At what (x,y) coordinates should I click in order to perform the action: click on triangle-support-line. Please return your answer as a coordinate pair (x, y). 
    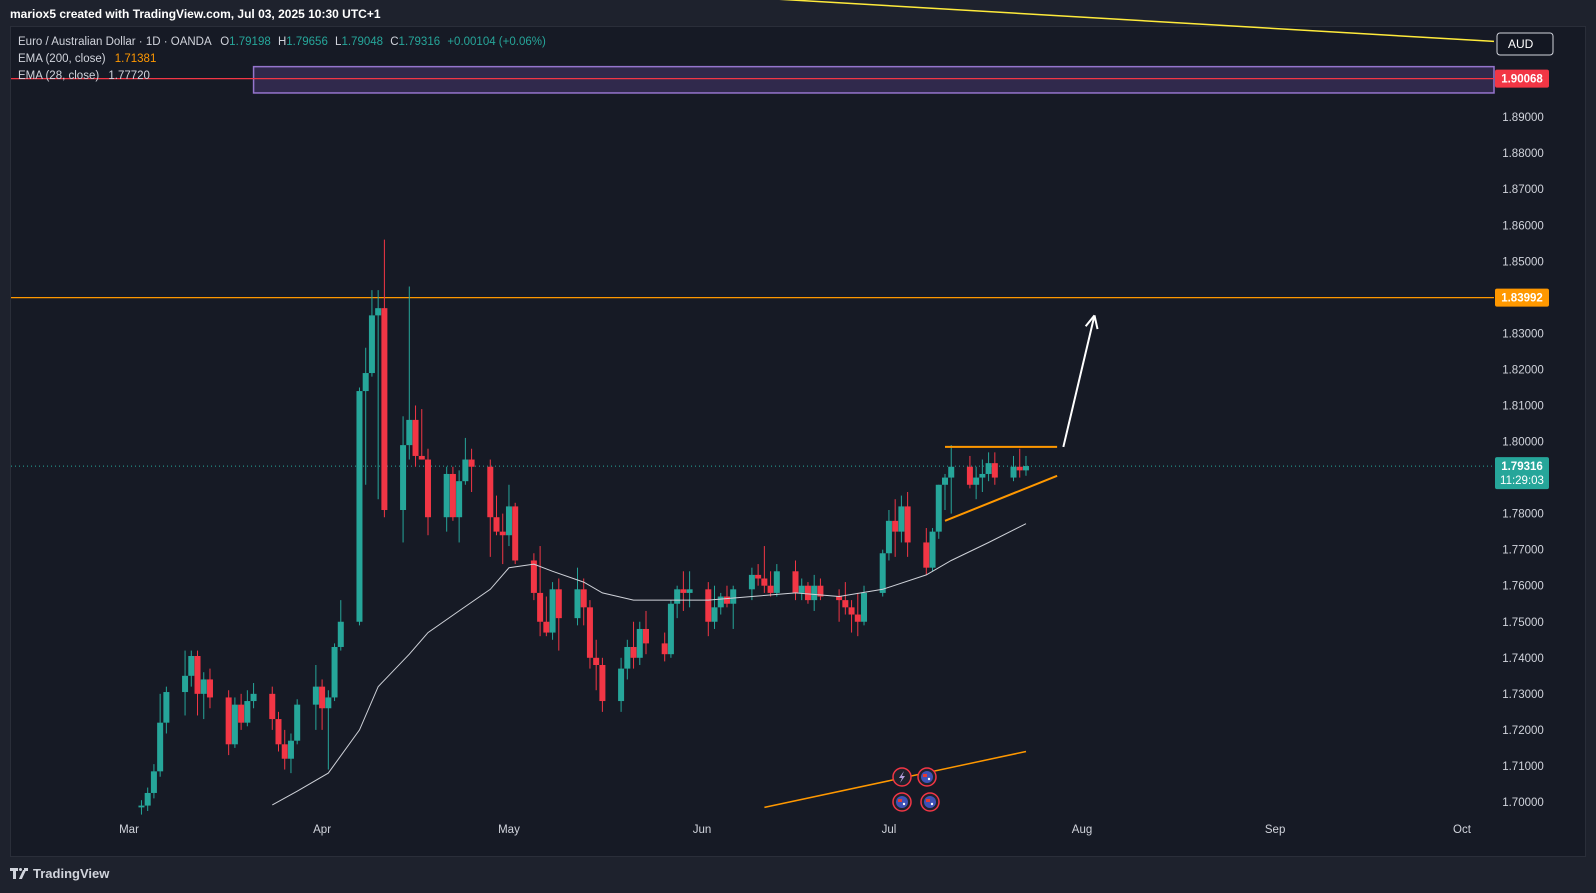
    Looking at the image, I should click on (1001, 498).